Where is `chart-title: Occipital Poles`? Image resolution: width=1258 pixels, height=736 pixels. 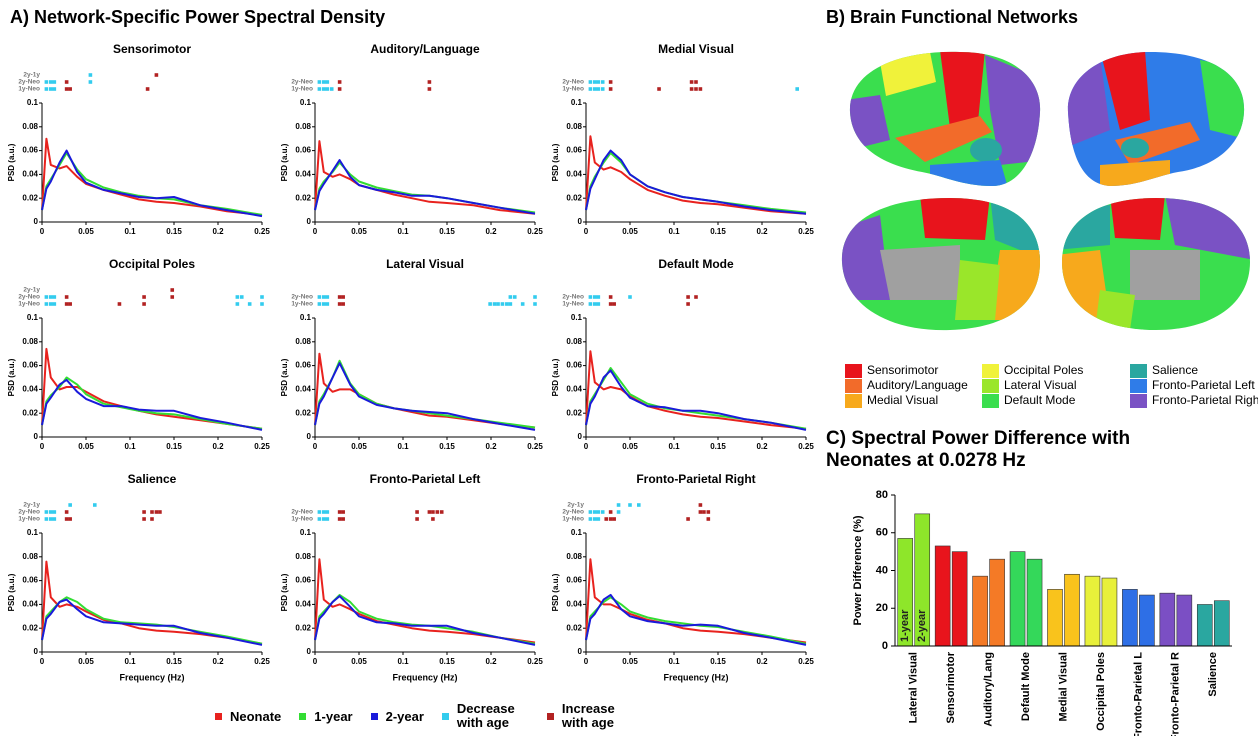
chart-title: Occipital Poles is located at coordinates (152, 264).